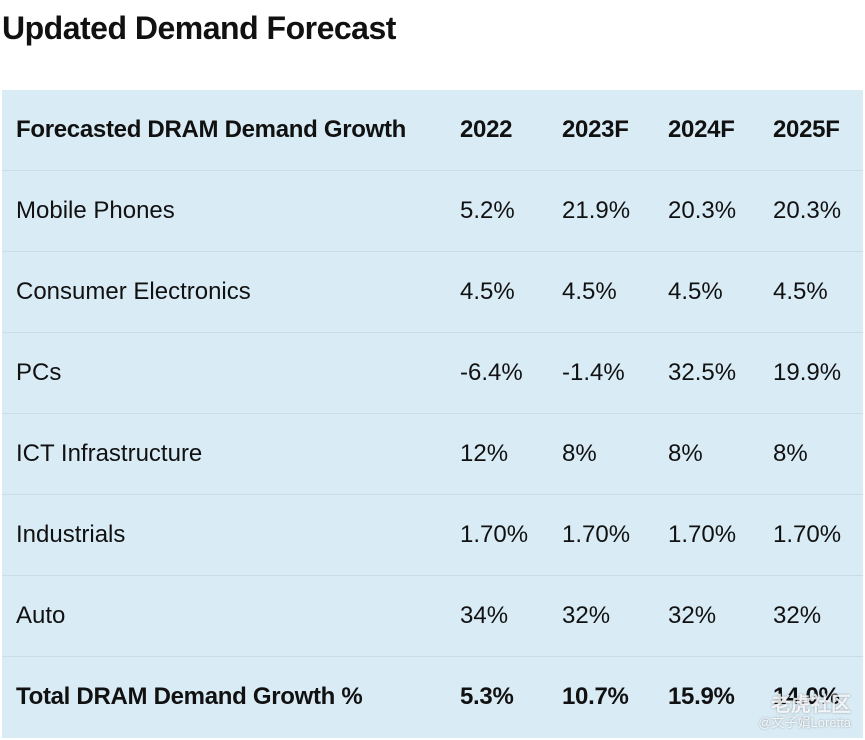  Describe the element at coordinates (706, 373) in the screenshot. I see `table-cell: 32.5%` at that location.